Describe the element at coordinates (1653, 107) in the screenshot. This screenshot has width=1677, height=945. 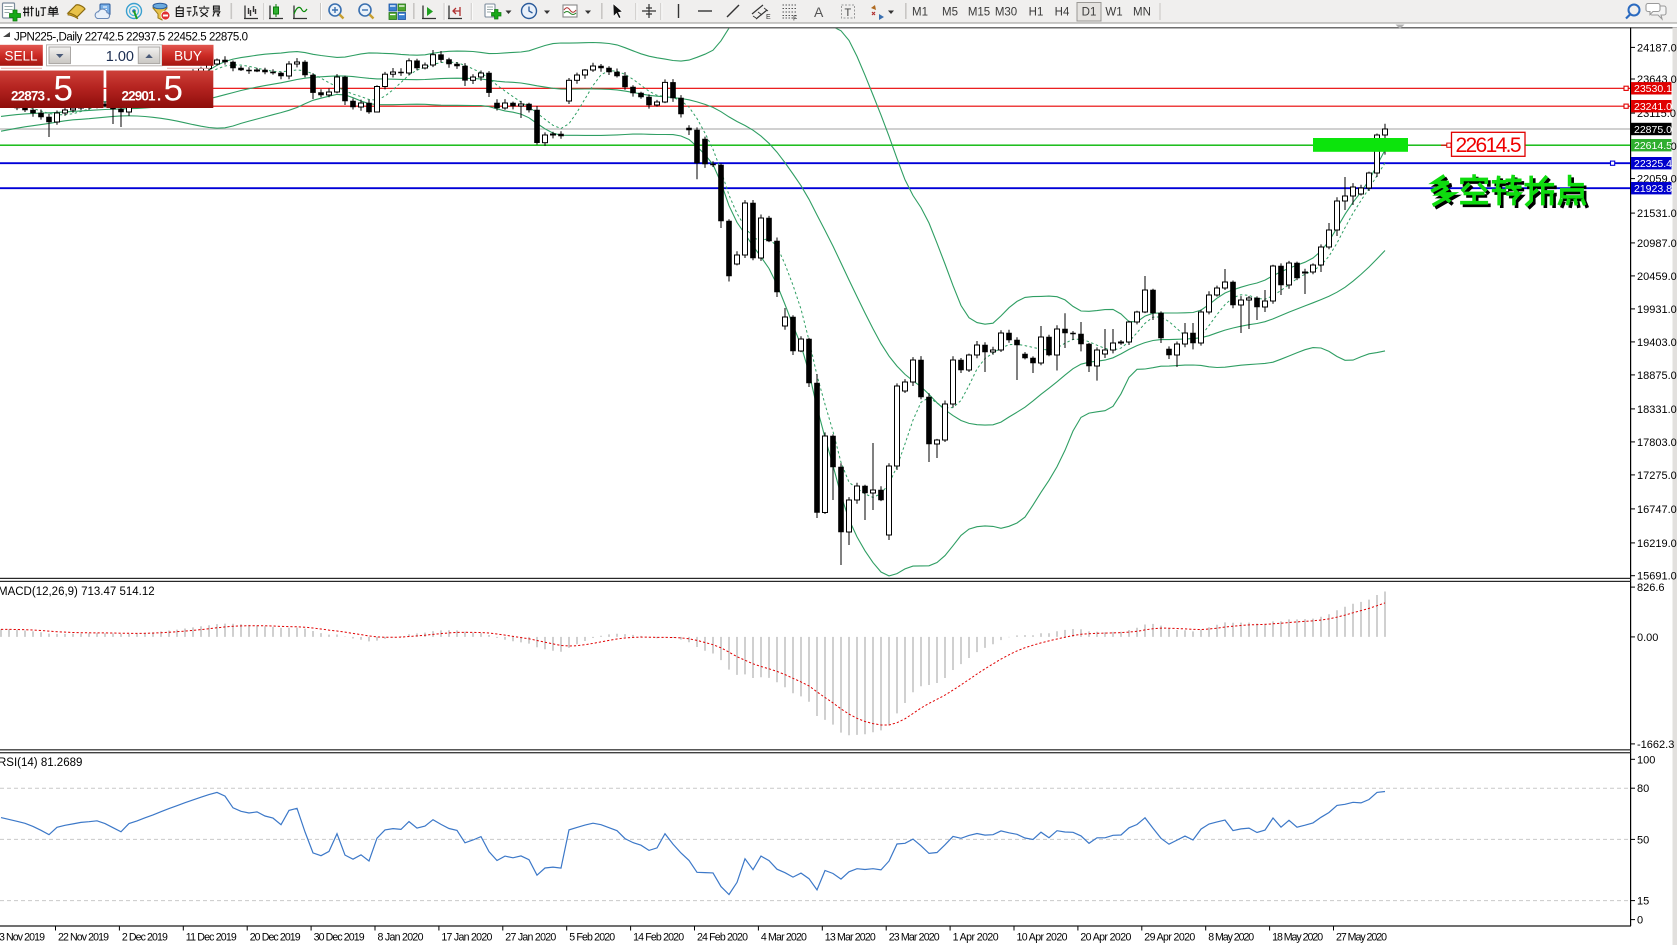
I see `svg-text: 23241.0` at that location.